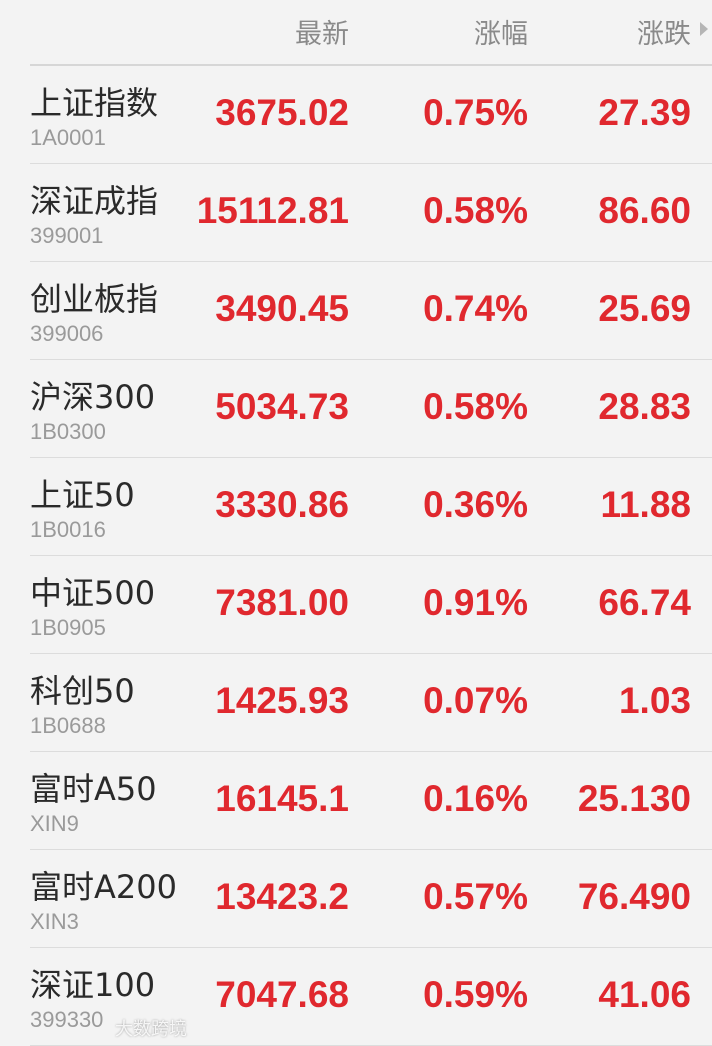 The image size is (712, 1046). Describe the element at coordinates (371, 801) in the screenshot. I see `index-row: 富时A50 XIN9 16145.1 0.16% 25.130` at that location.